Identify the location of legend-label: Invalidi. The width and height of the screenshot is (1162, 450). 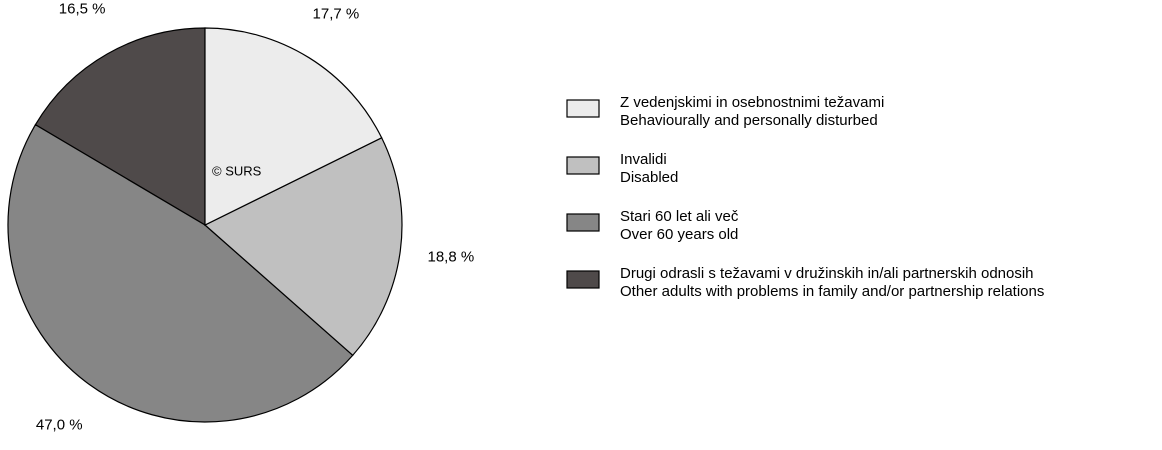
(643, 159).